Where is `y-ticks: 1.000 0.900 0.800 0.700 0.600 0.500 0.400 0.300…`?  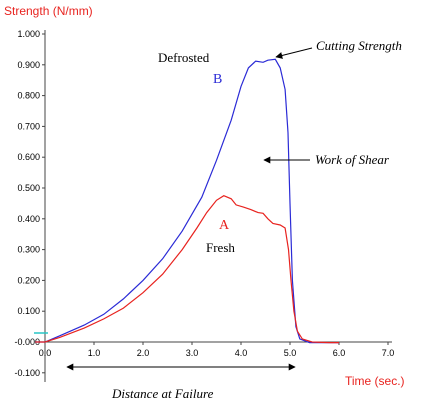 y-ticks: 1.000 0.900 0.800 0.700 0.600 0.500 0.400 0.300… is located at coordinates (29, 203).